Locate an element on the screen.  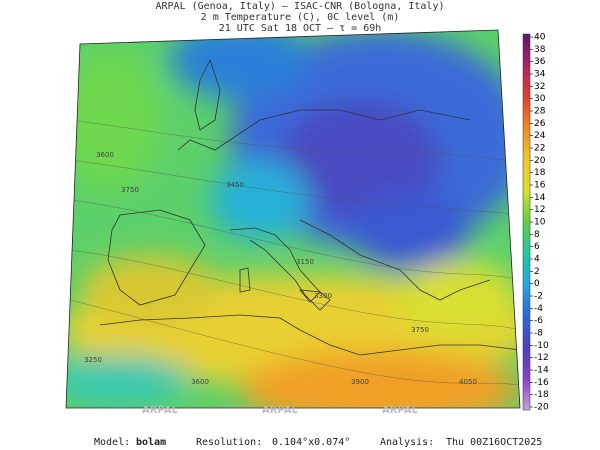
colorbar-label: 18 is located at coordinates (540, 173).